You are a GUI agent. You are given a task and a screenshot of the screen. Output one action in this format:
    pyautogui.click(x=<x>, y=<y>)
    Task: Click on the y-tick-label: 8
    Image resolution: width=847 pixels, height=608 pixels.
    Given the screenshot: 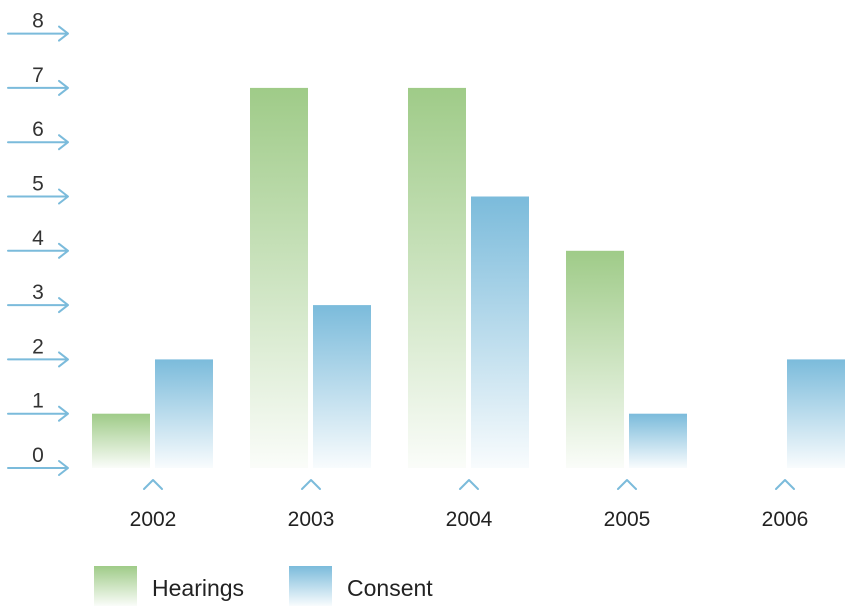 What is the action you would take?
    pyautogui.click(x=38, y=21)
    